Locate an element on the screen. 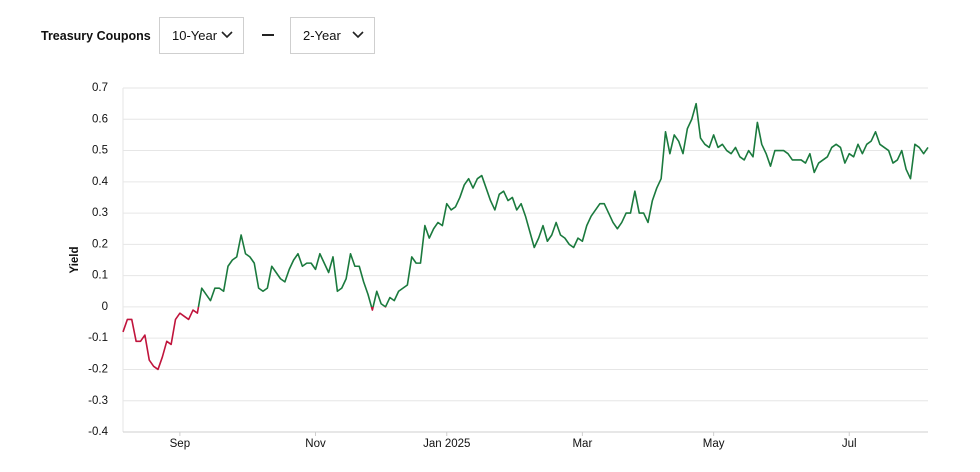 The width and height of the screenshot is (980, 472). x-tick-label: Nov is located at coordinates (315, 444).